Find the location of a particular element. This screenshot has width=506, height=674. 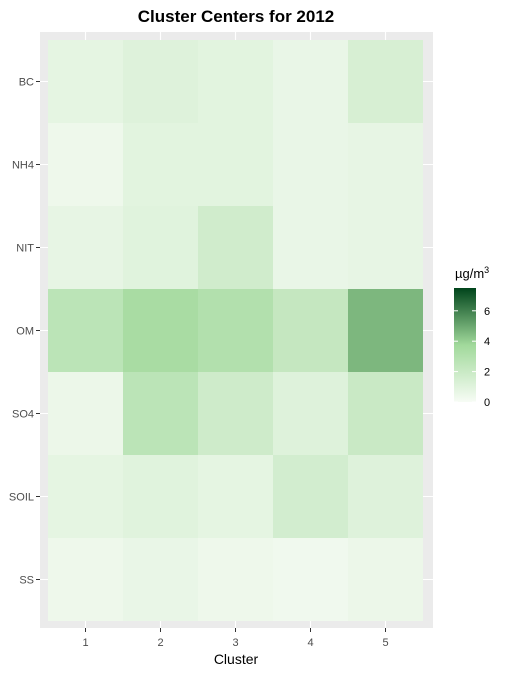

legend-tick-label: 4 is located at coordinates (487, 342).